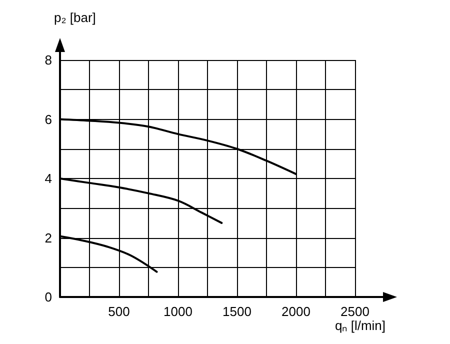 The height and width of the screenshot is (344, 450). I want to click on x-tick-label: 1000, so click(178, 311).